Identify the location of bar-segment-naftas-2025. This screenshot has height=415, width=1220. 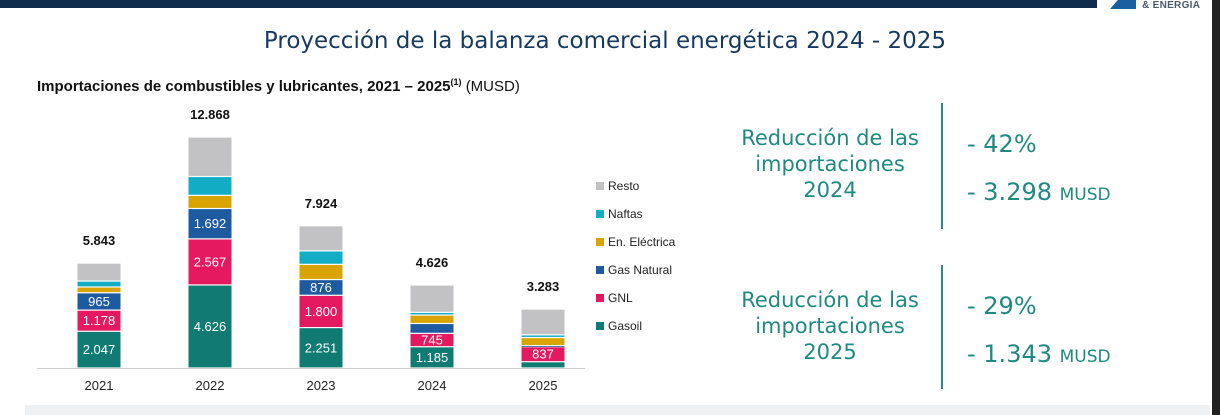
(543, 336).